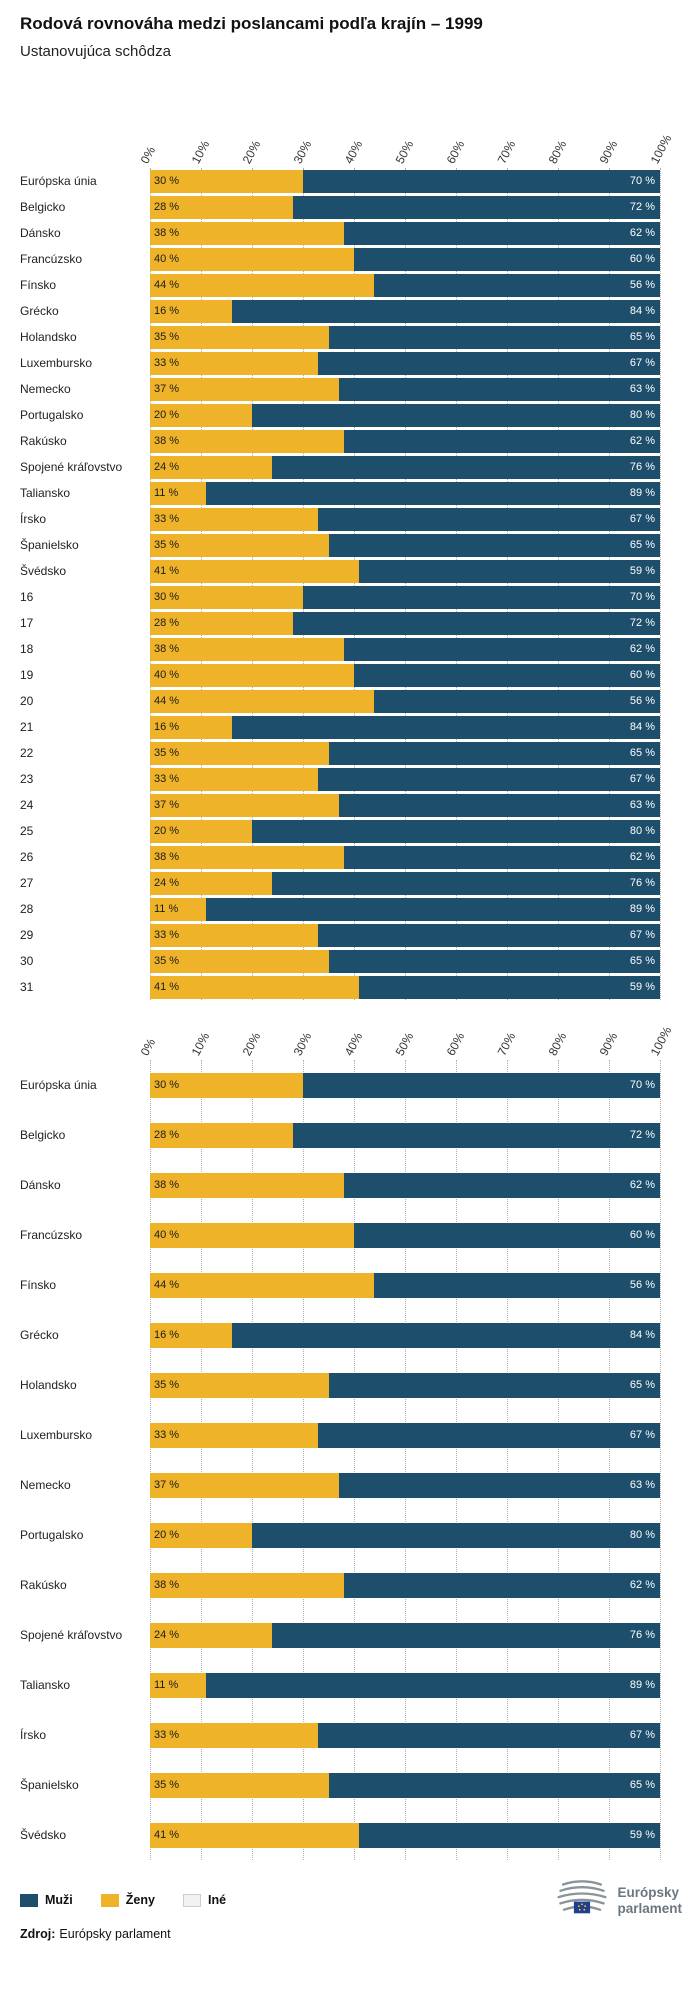  Describe the element at coordinates (642, 389) in the screenshot. I see `value-label-muzi: 63 %` at that location.